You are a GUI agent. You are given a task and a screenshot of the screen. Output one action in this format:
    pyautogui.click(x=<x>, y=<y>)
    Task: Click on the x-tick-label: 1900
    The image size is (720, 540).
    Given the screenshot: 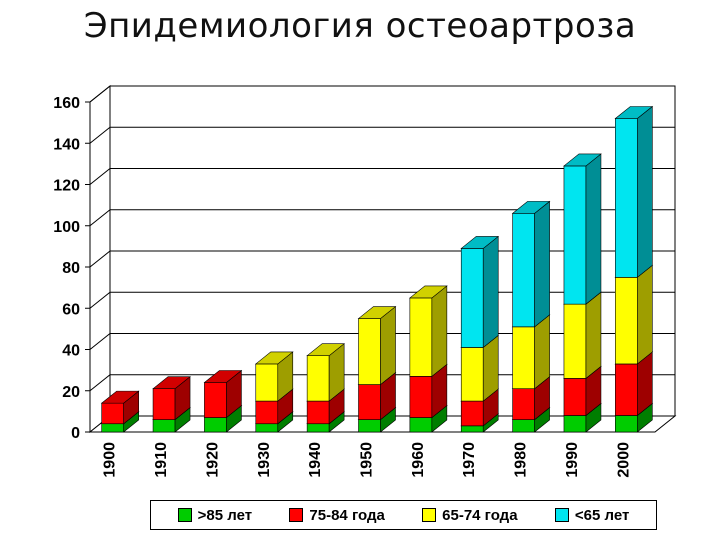 What is the action you would take?
    pyautogui.click(x=110, y=460)
    